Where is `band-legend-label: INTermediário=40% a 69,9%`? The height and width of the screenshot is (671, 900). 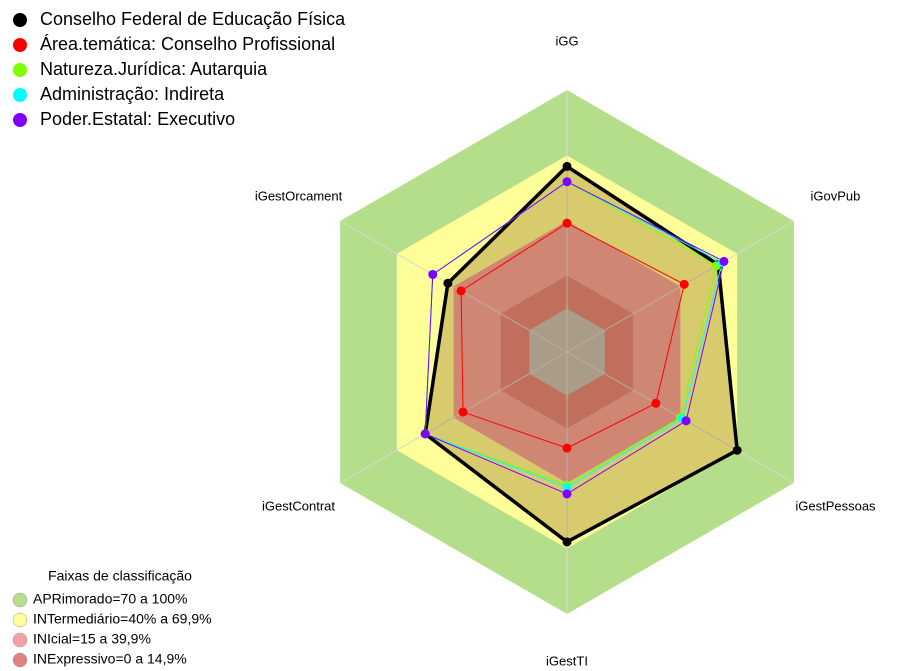
band-legend-label: INTermediário=40% a 69,9% is located at coordinates (122, 619).